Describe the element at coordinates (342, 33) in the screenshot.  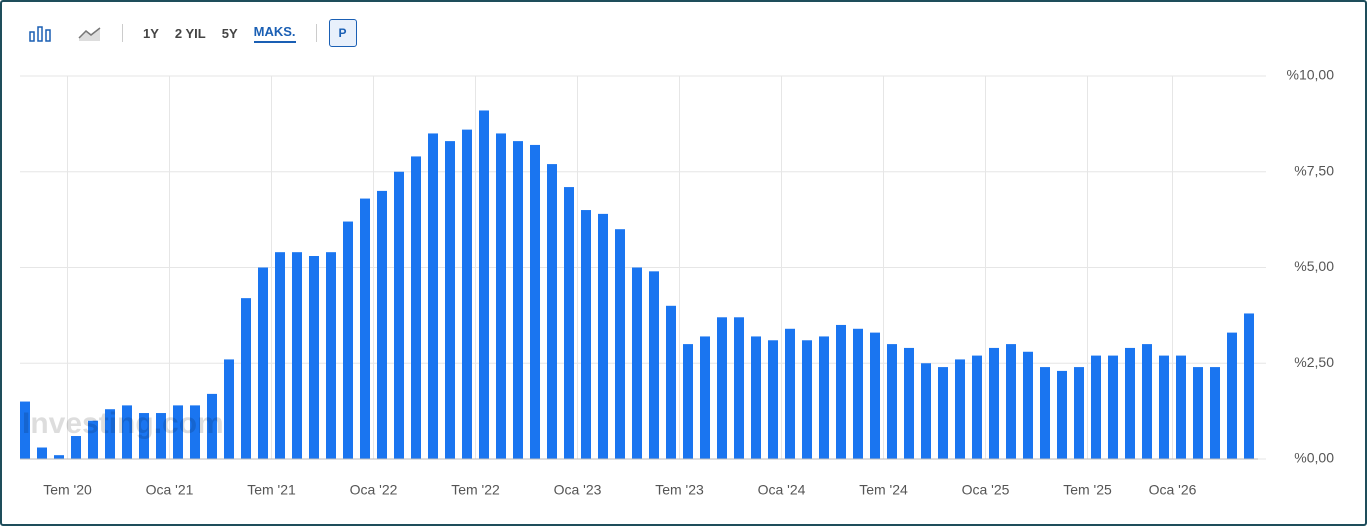
I see `p-button: P` at that location.